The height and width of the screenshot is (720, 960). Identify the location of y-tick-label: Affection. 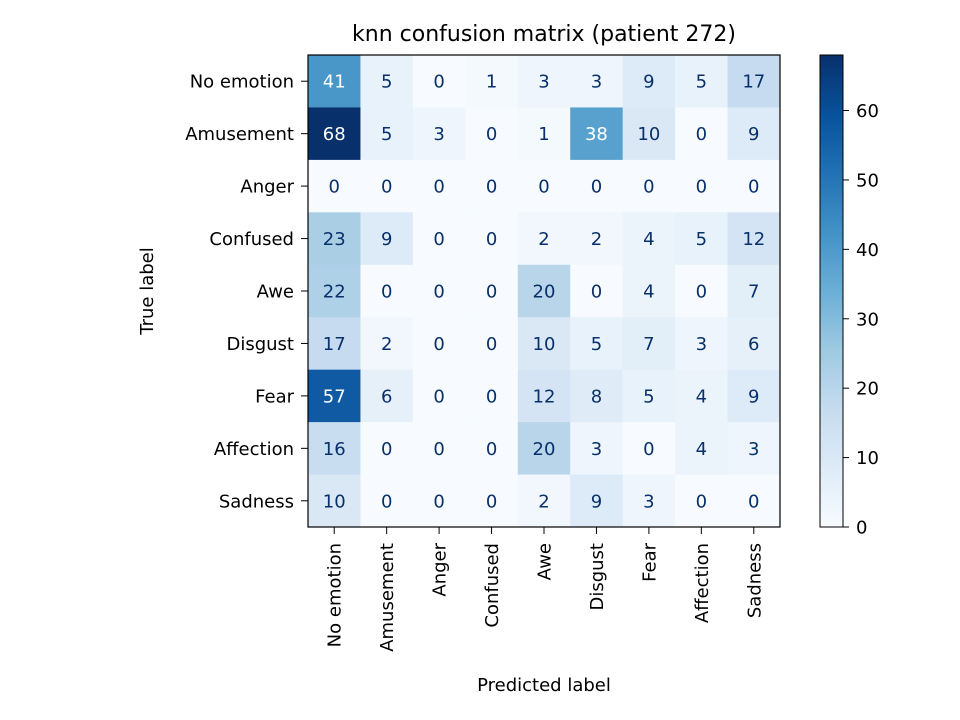
(254, 449).